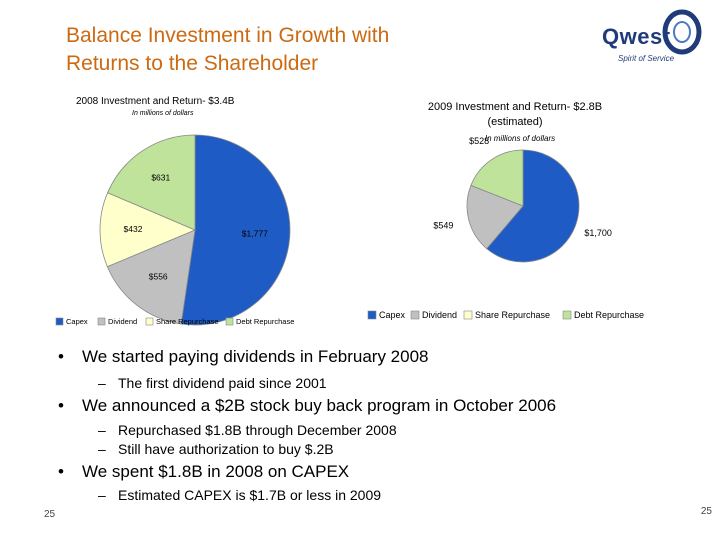 The image size is (720, 540). I want to click on chart-2009-title-line-1: 2009 Investment and Return- $2.8B, so click(515, 107).